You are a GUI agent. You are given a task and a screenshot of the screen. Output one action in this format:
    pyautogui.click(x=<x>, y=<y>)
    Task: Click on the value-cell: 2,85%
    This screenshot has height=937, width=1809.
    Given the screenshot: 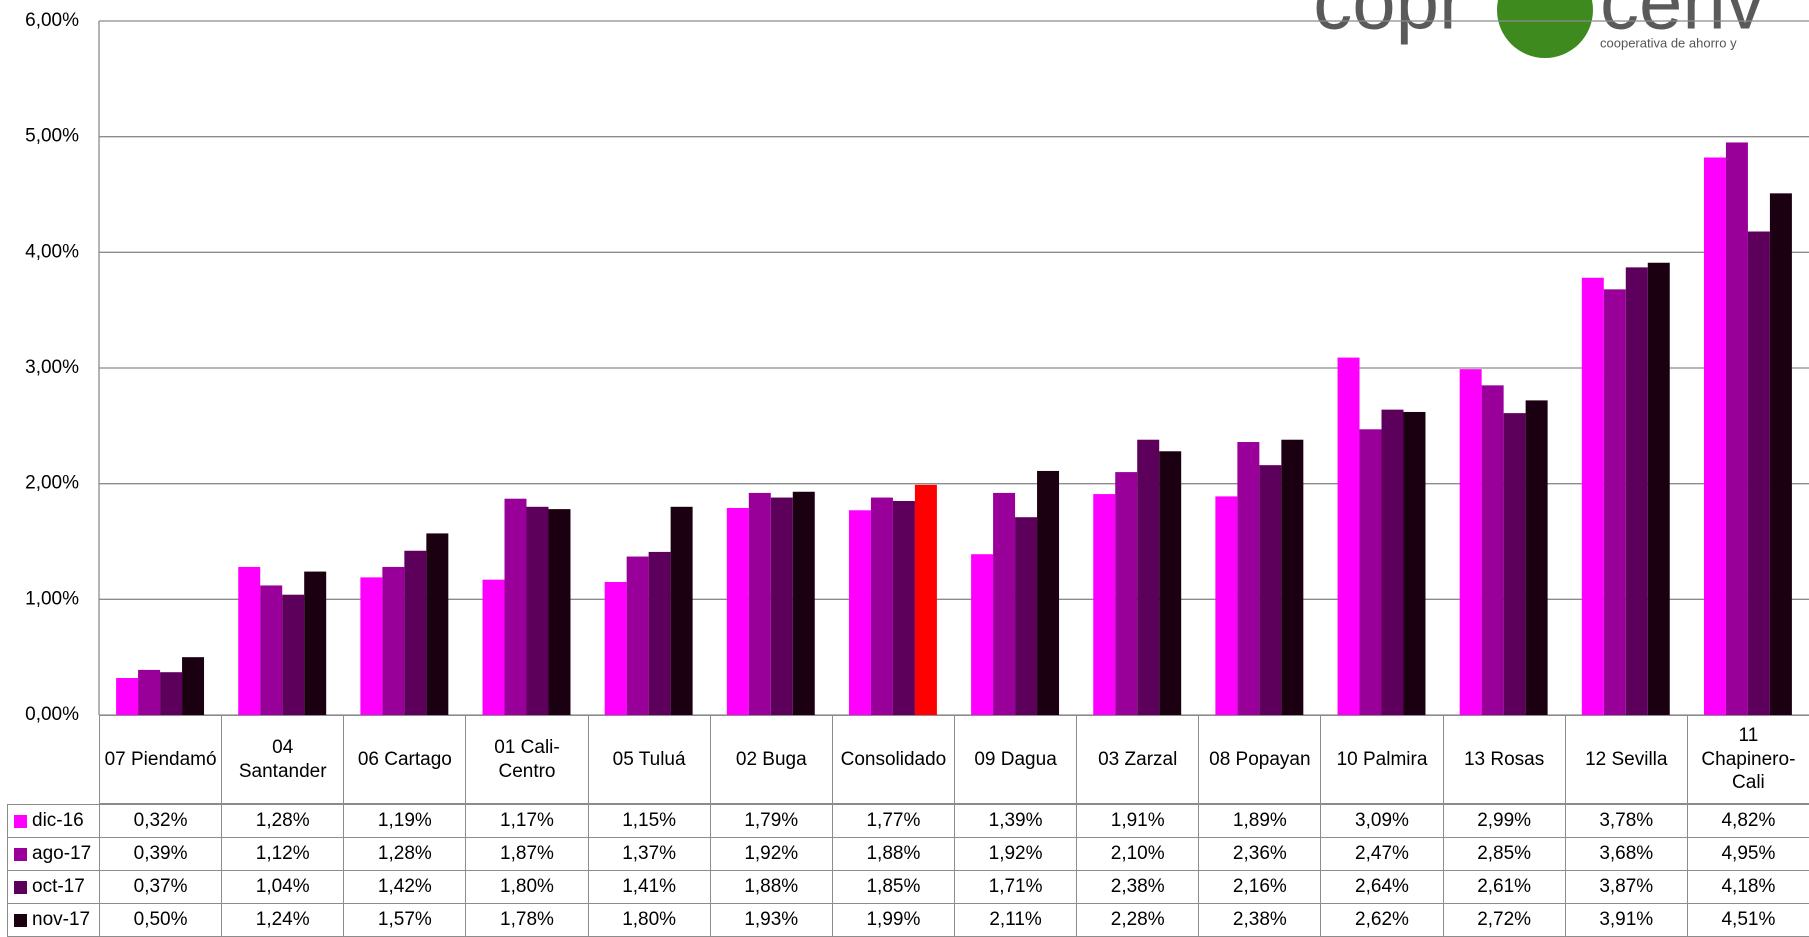 What is the action you would take?
    pyautogui.click(x=1504, y=854)
    